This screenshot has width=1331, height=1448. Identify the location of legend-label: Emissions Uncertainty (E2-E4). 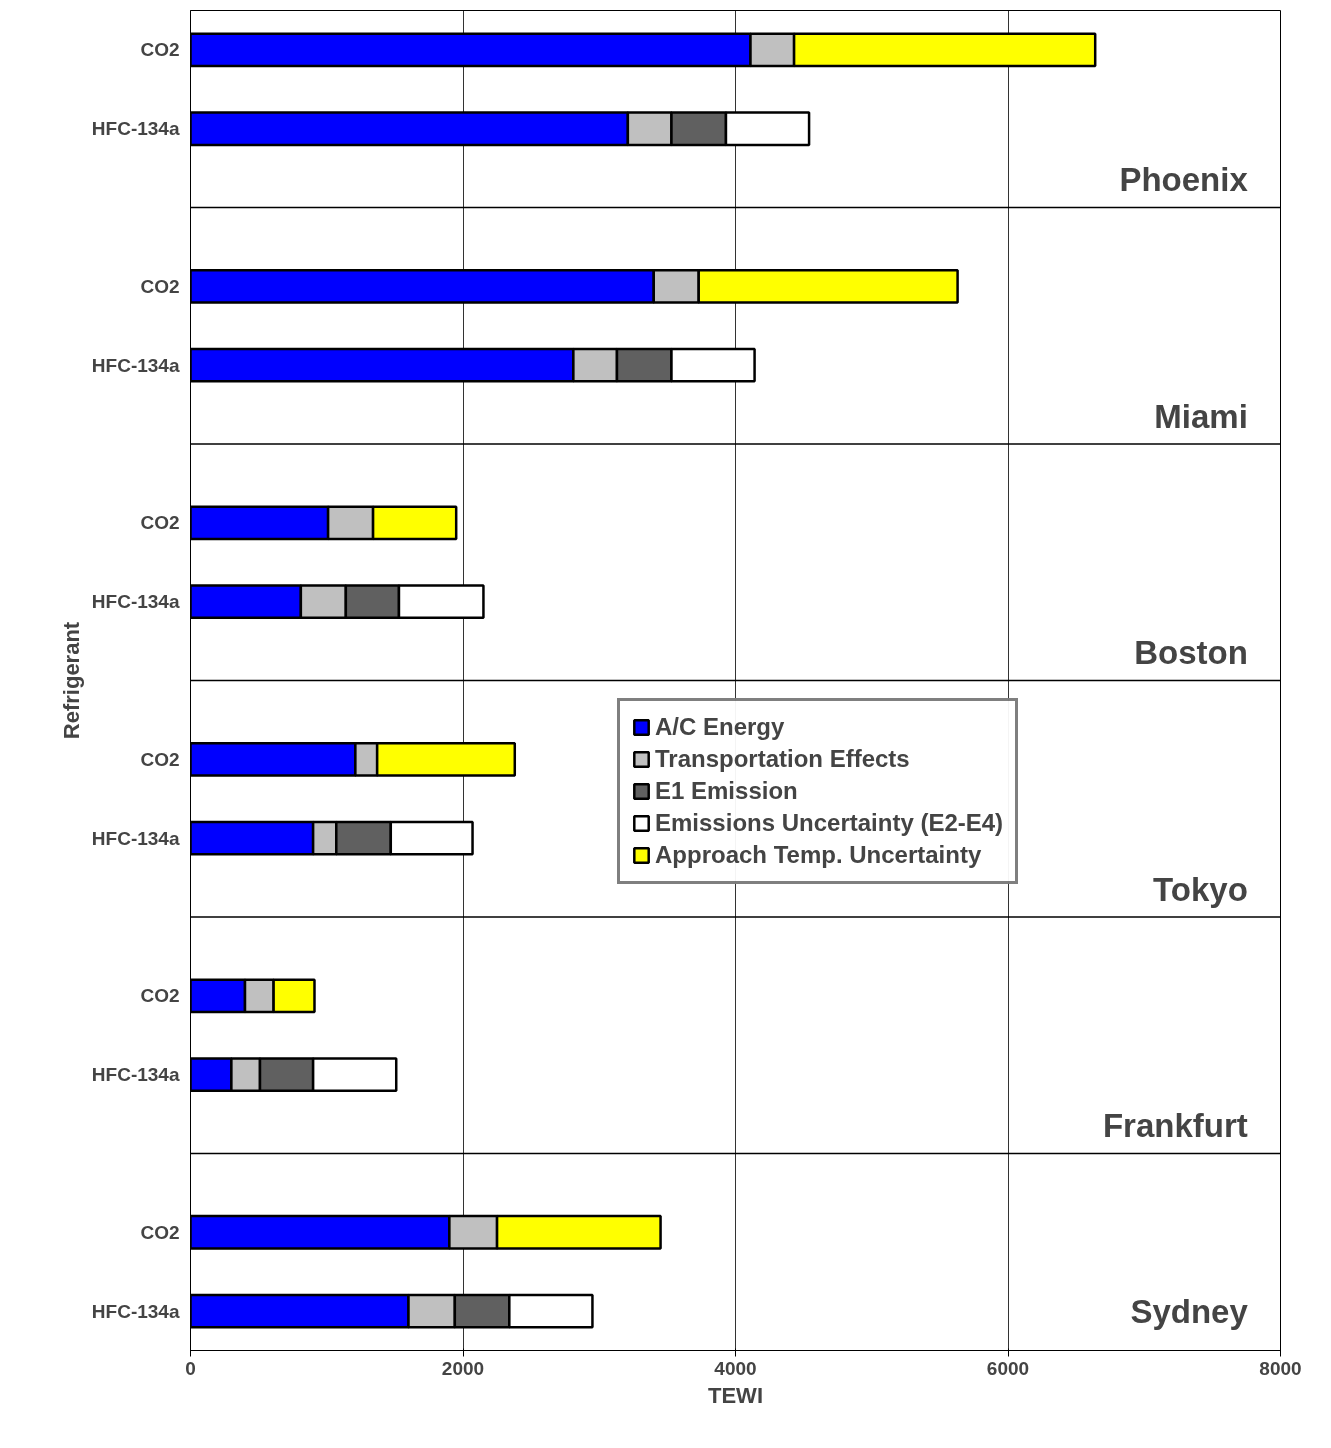
(829, 823).